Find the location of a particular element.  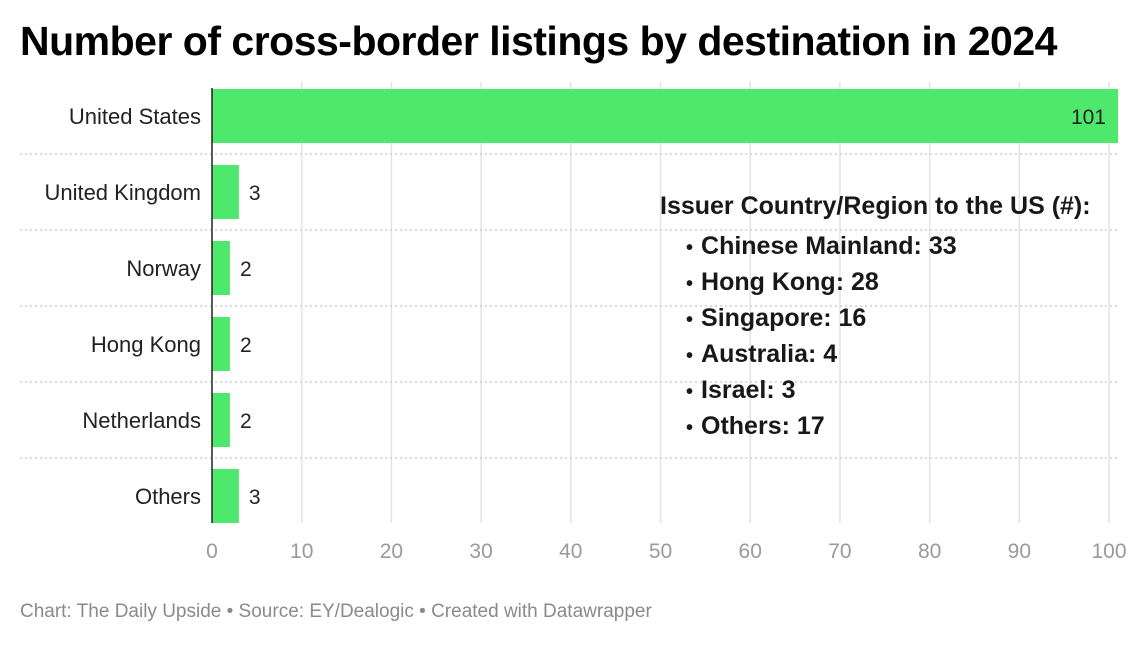

x-tick-label: 80 is located at coordinates (929, 551).